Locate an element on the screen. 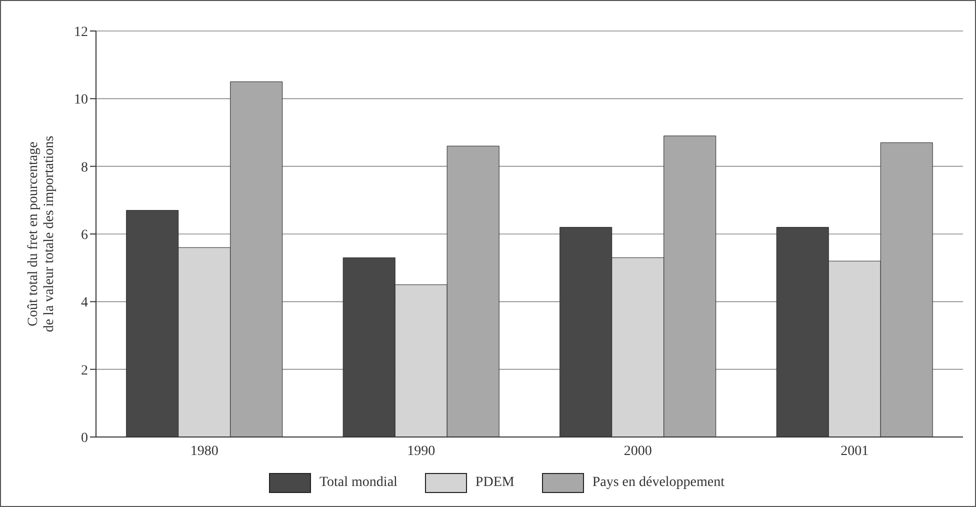  y-tick-label: 12 is located at coordinates (81, 32).